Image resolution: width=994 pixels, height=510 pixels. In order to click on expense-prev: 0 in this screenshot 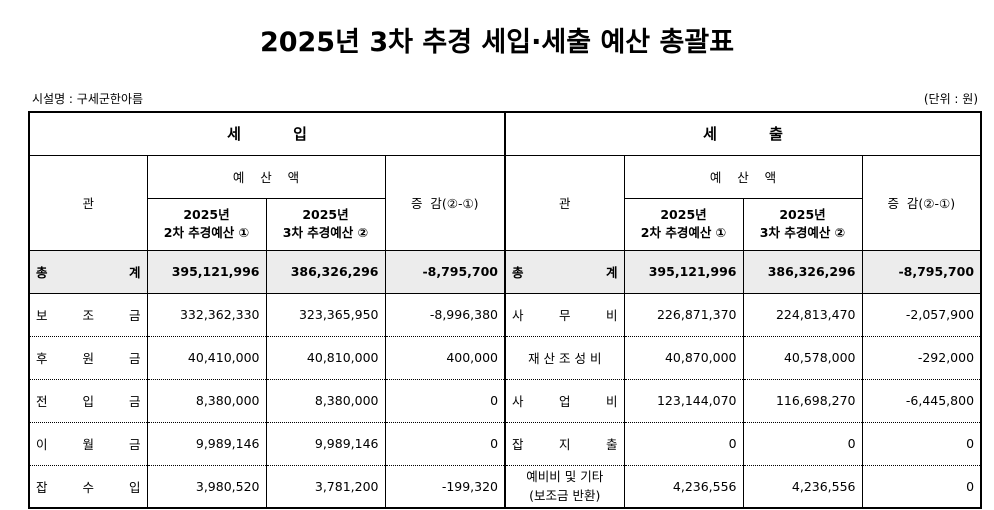, I will do `click(683, 443)`.